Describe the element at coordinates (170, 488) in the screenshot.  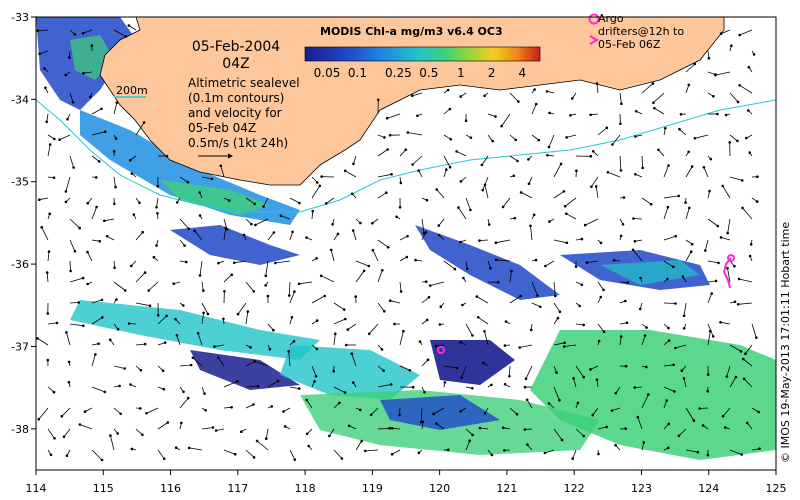
I see `x-tick-label: 116` at that location.